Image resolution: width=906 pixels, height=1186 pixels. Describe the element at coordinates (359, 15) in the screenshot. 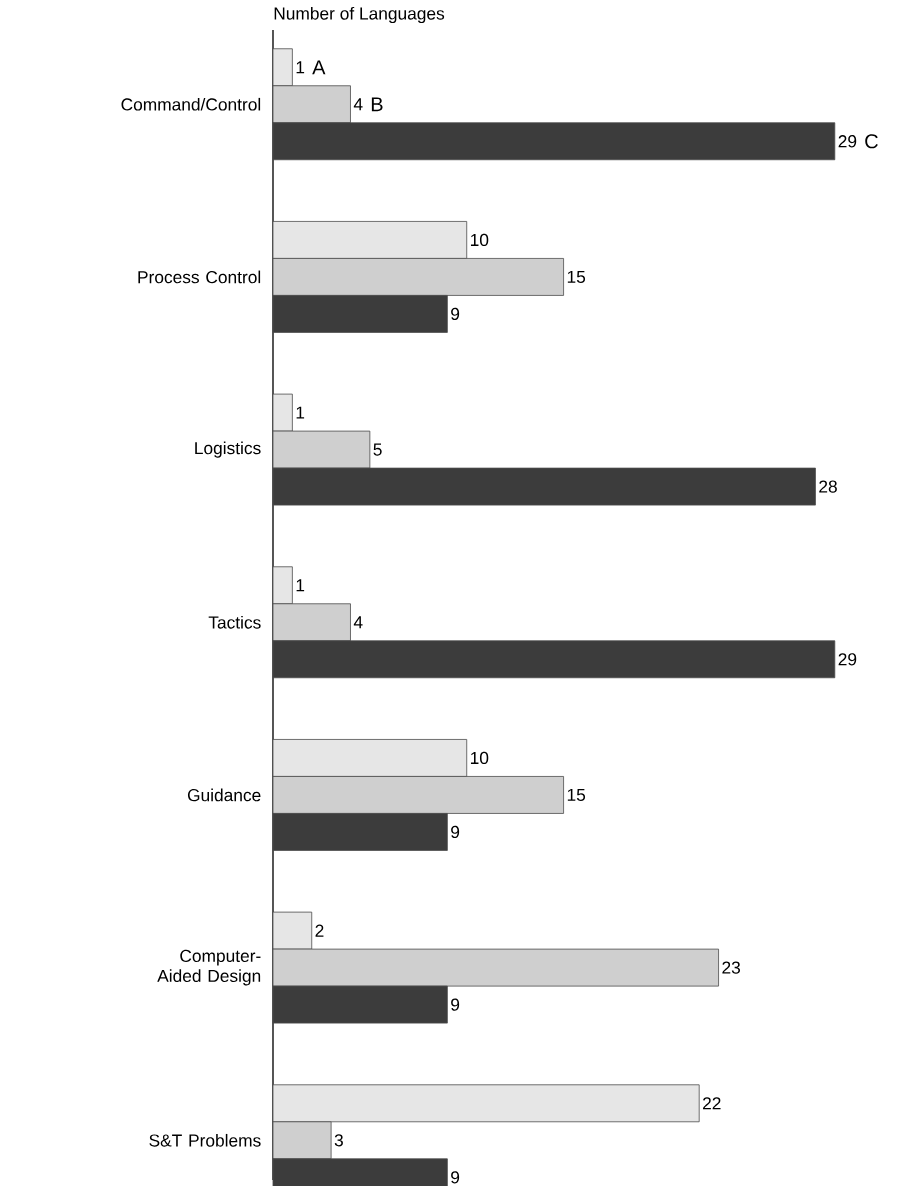

I see `chart-title: Number of Languages` at that location.